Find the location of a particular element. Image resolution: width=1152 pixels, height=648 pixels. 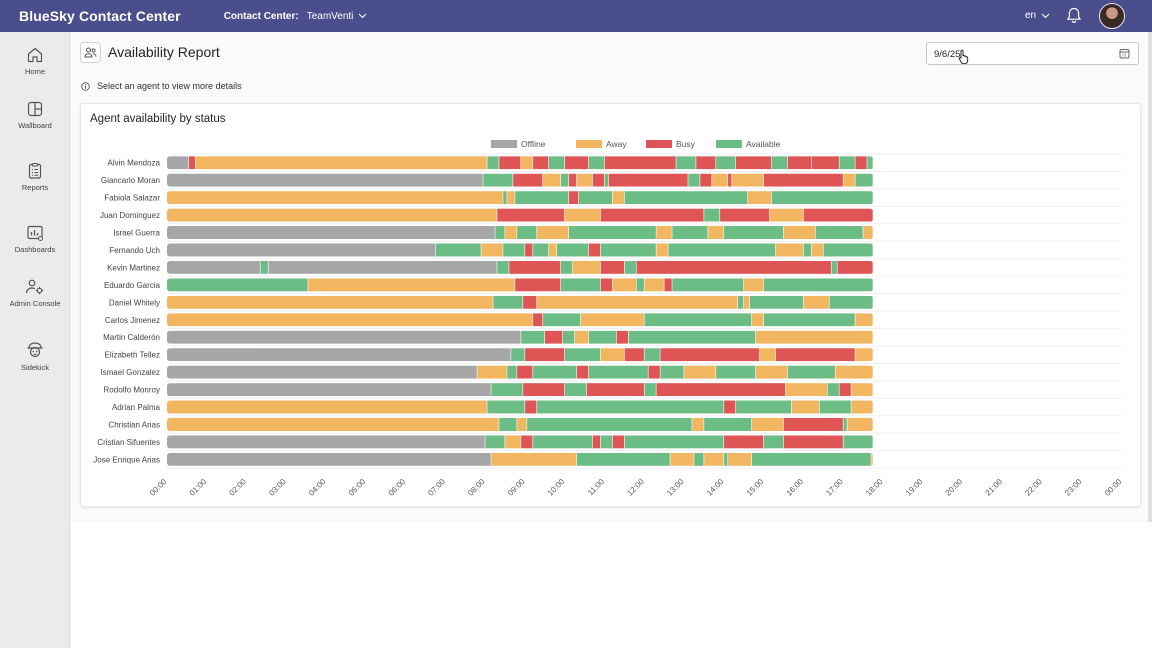

sidebar-item-home: Home is located at coordinates (35, 61).